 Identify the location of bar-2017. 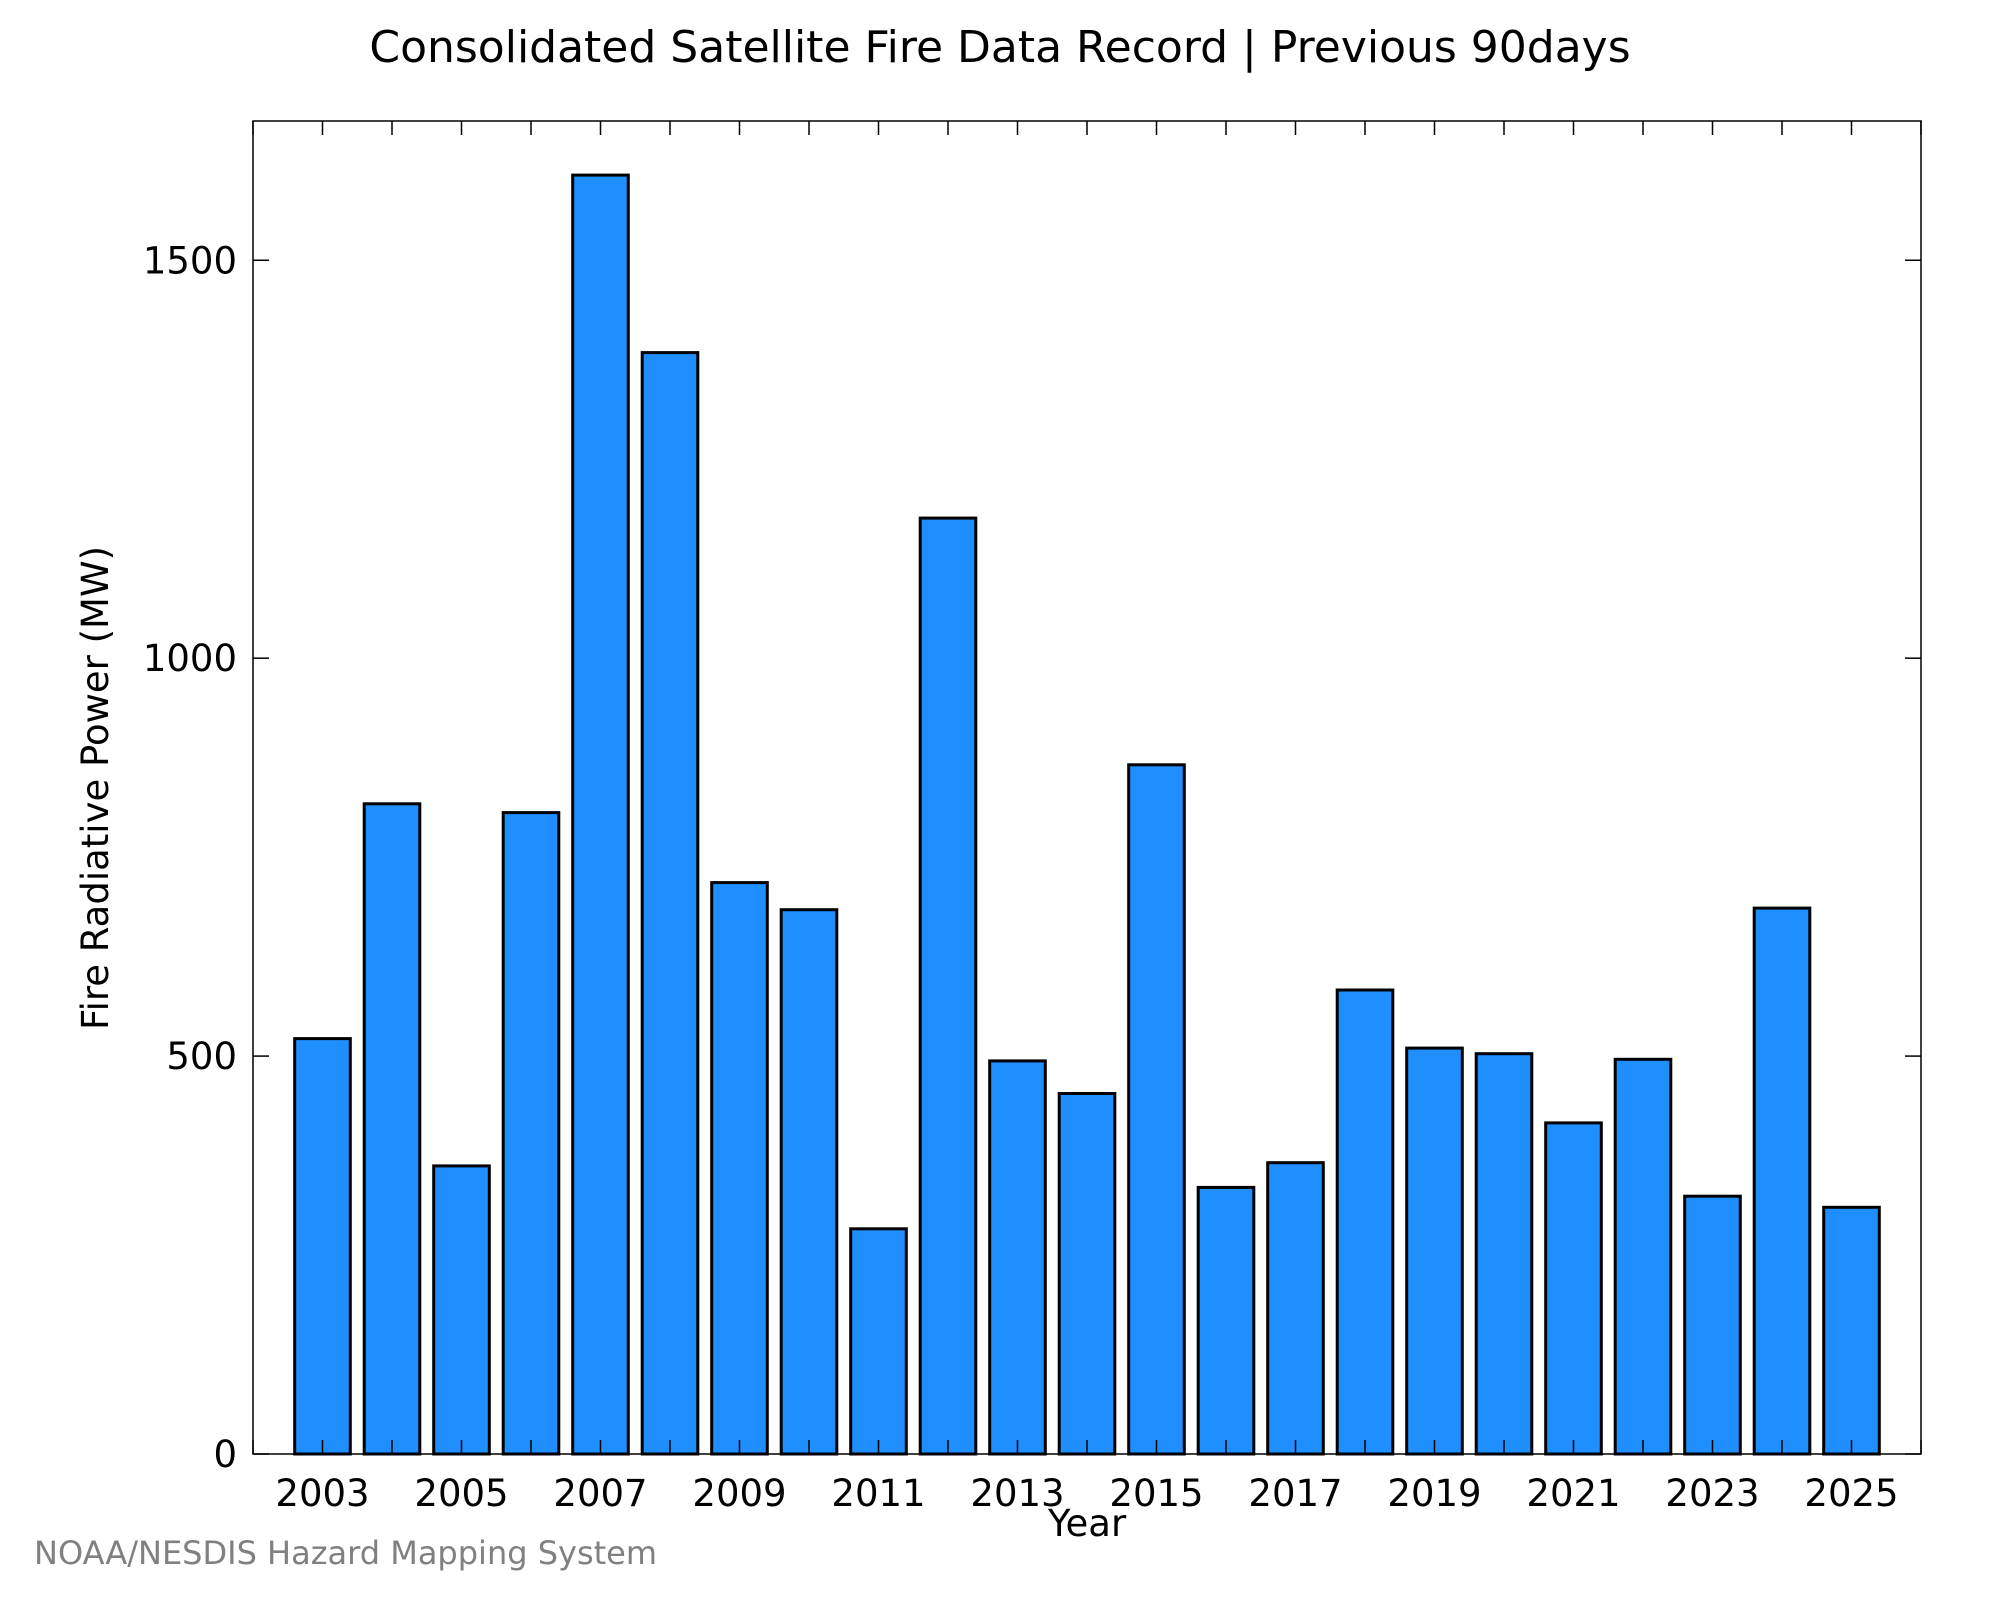
(1295, 1308).